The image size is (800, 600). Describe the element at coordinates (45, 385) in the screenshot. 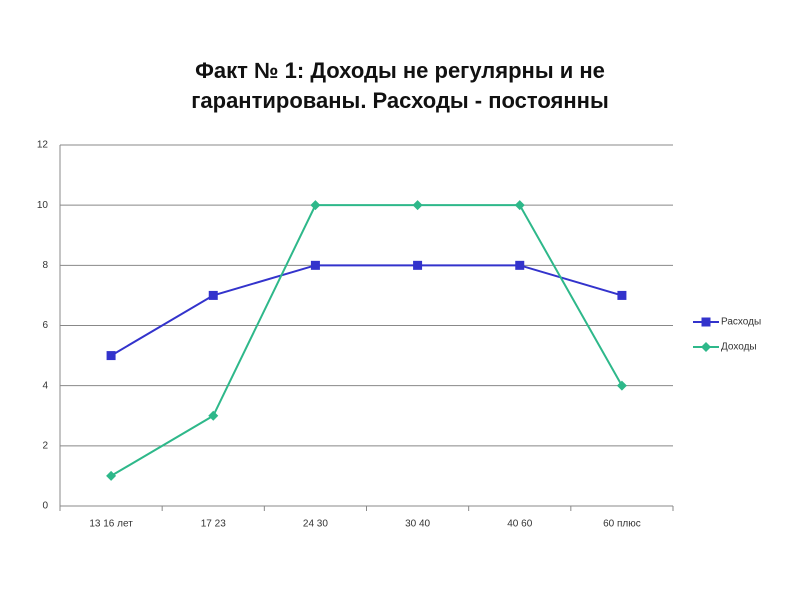

I see `y-tick-label: 4` at that location.